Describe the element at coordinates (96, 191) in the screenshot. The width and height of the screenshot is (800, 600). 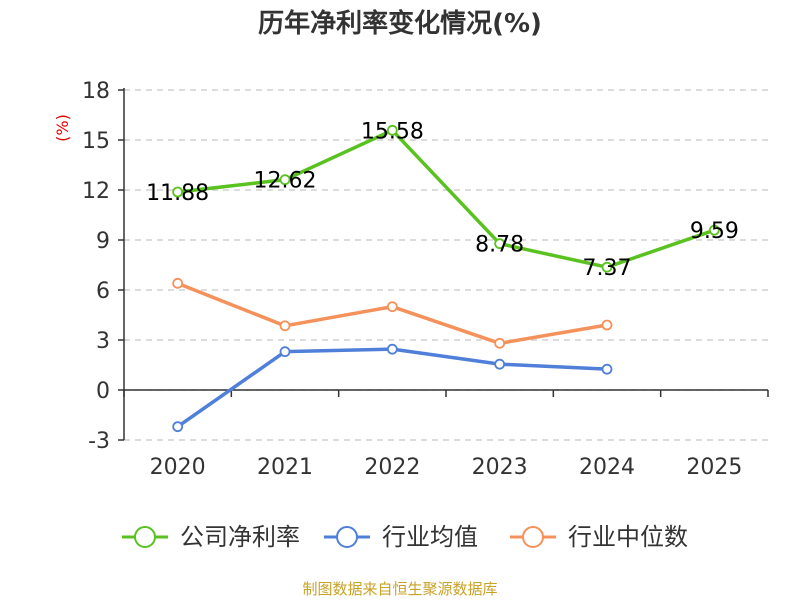
I see `y-tick-label: 12` at that location.